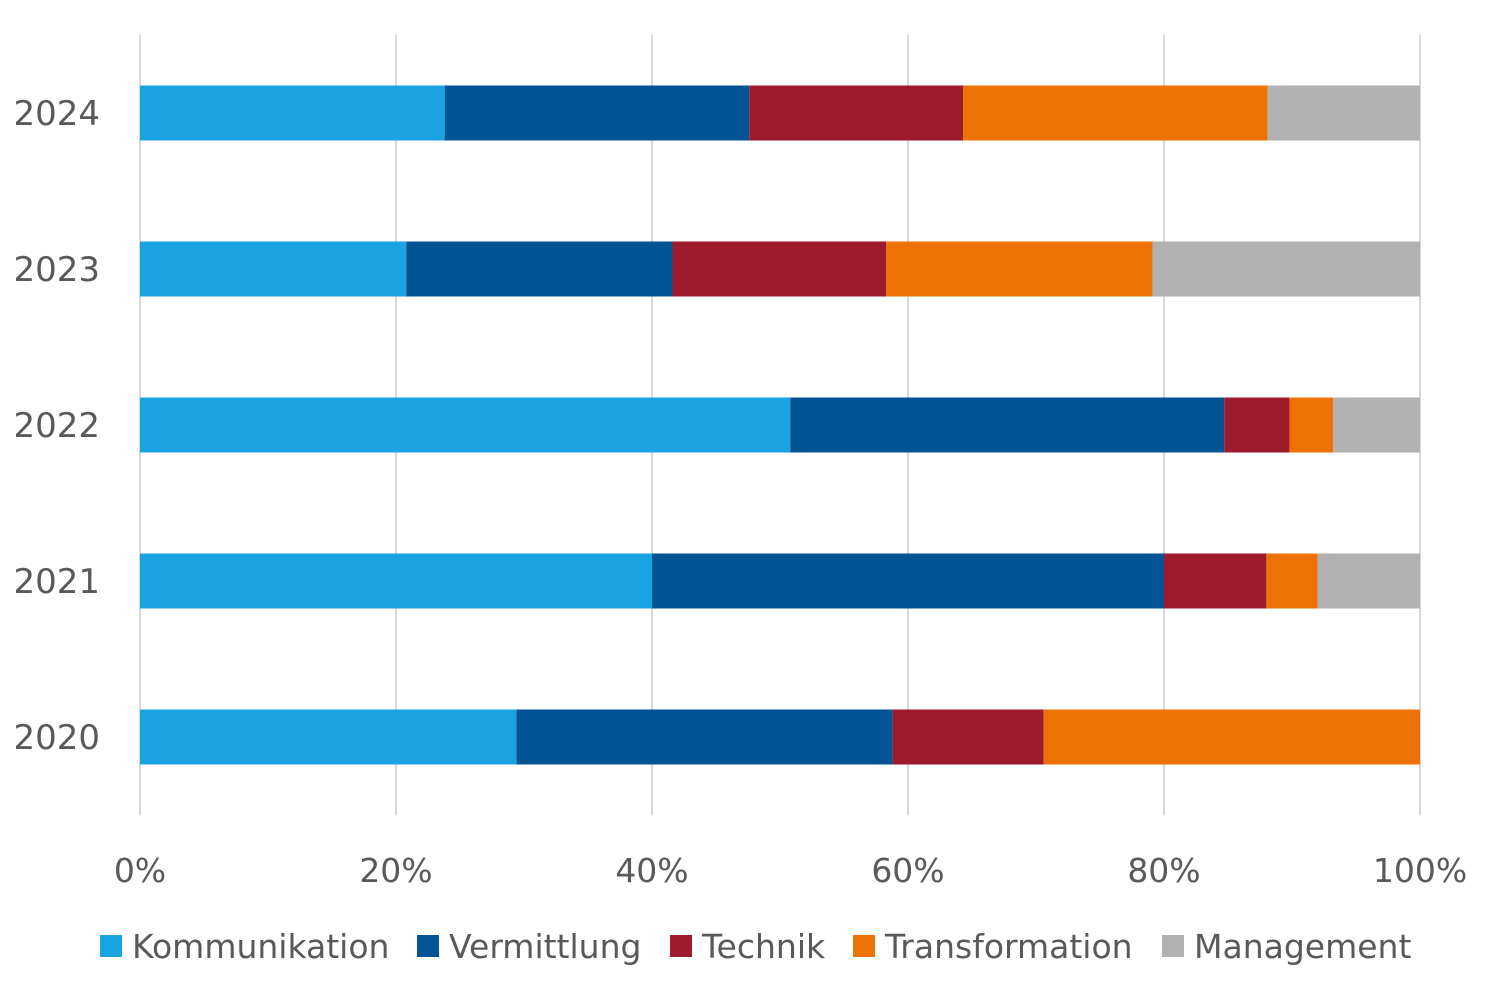  What do you see at coordinates (545, 946) in the screenshot?
I see `legend-label: Vermittlung` at bounding box center [545, 946].